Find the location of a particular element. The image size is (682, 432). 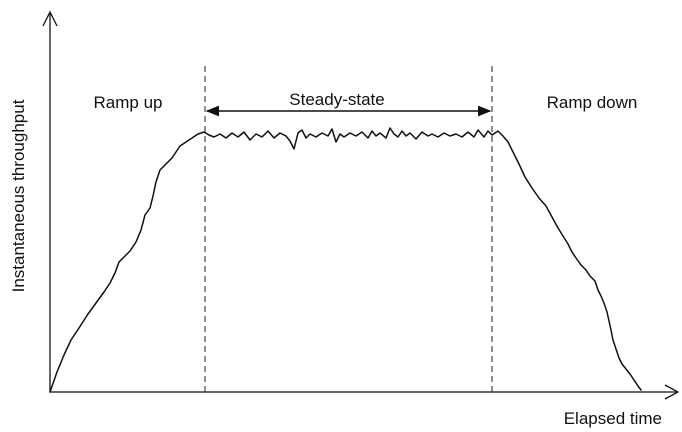

ramp-down-label: Ramp down is located at coordinates (592, 102).